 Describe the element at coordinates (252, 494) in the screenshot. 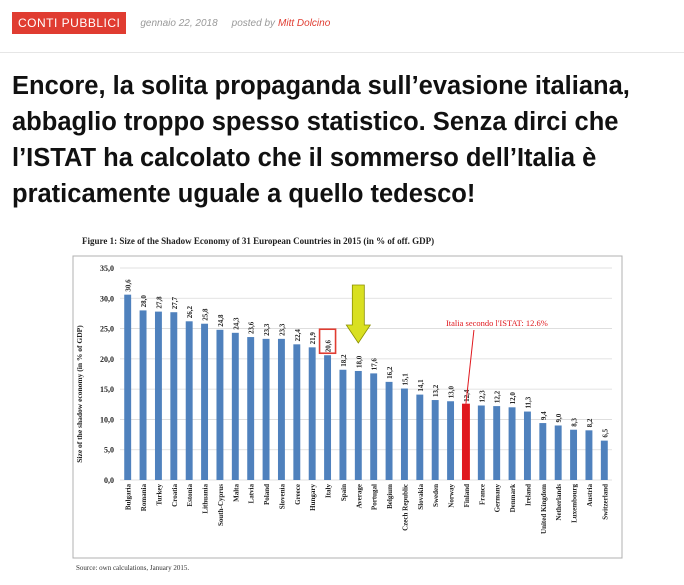

I see `x-category-label: Latvia` at that location.